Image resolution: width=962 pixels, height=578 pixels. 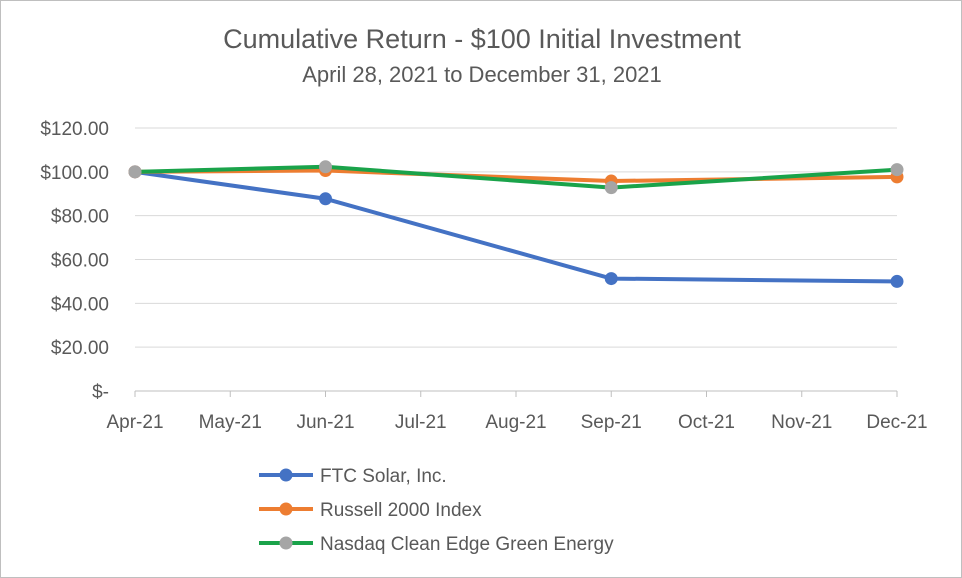 I want to click on x-tick-label: Jun-21, so click(x=325, y=422).